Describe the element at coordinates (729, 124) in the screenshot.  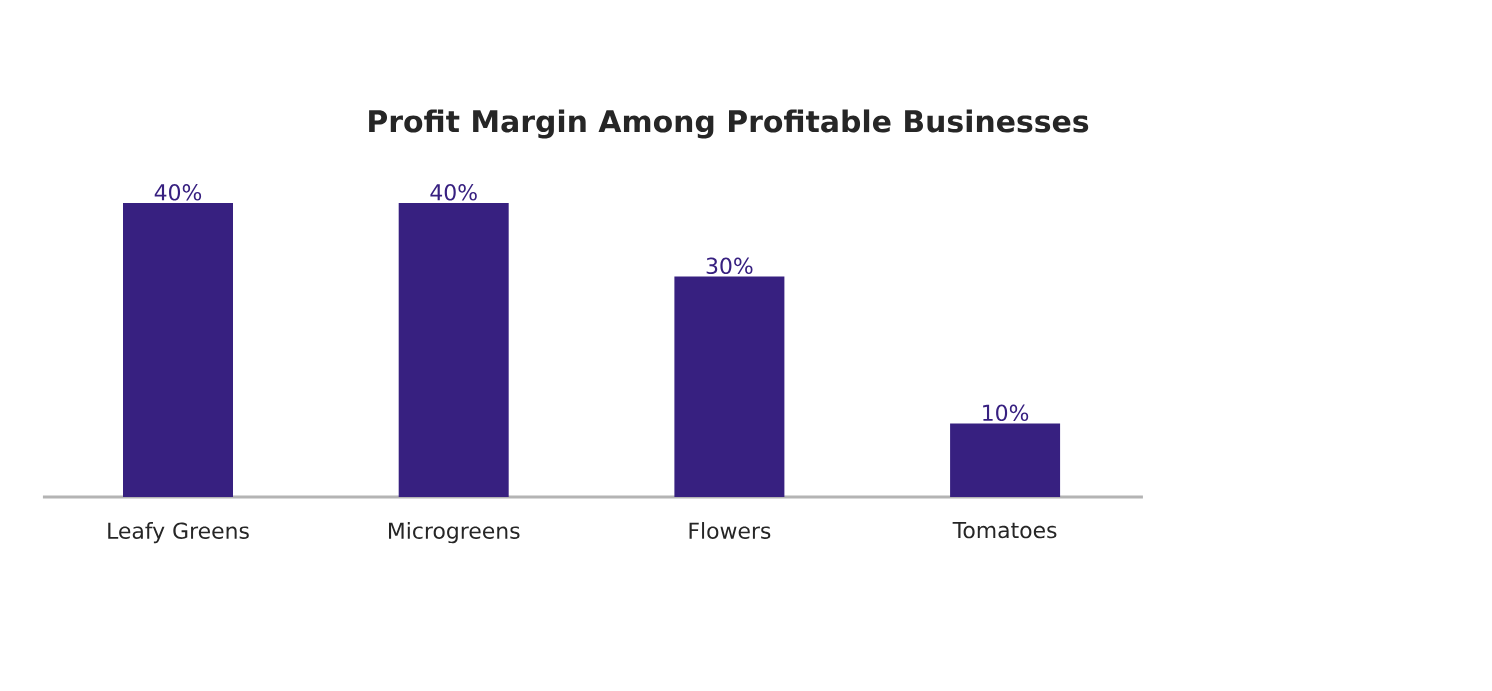
I see `chart-title: Profit Margin Among Profitable Businesses` at that location.